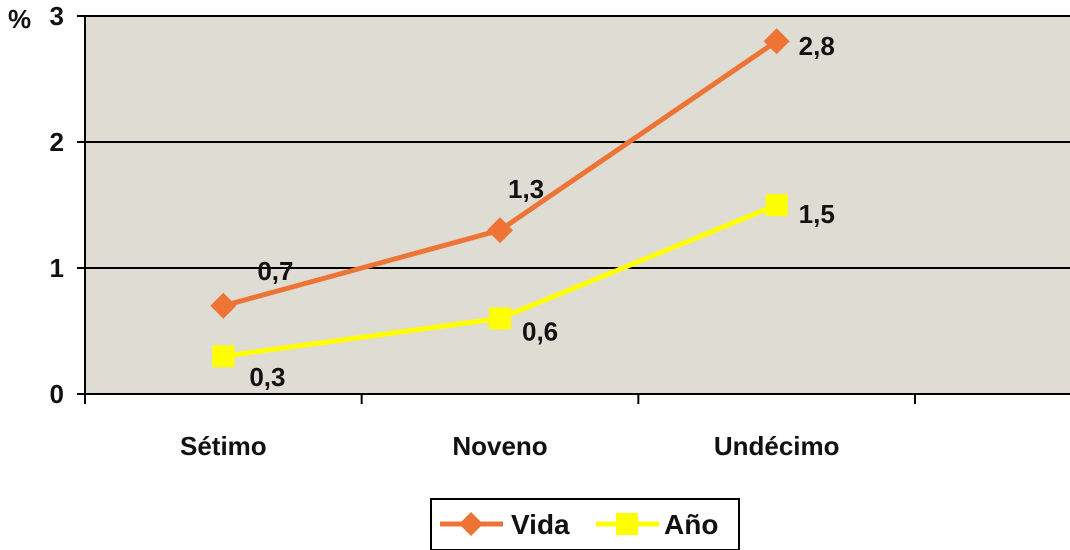 This screenshot has width=1070, height=550. Describe the element at coordinates (57, 205) in the screenshot. I see `y-tick-labels: 0 1 2 3` at that location.